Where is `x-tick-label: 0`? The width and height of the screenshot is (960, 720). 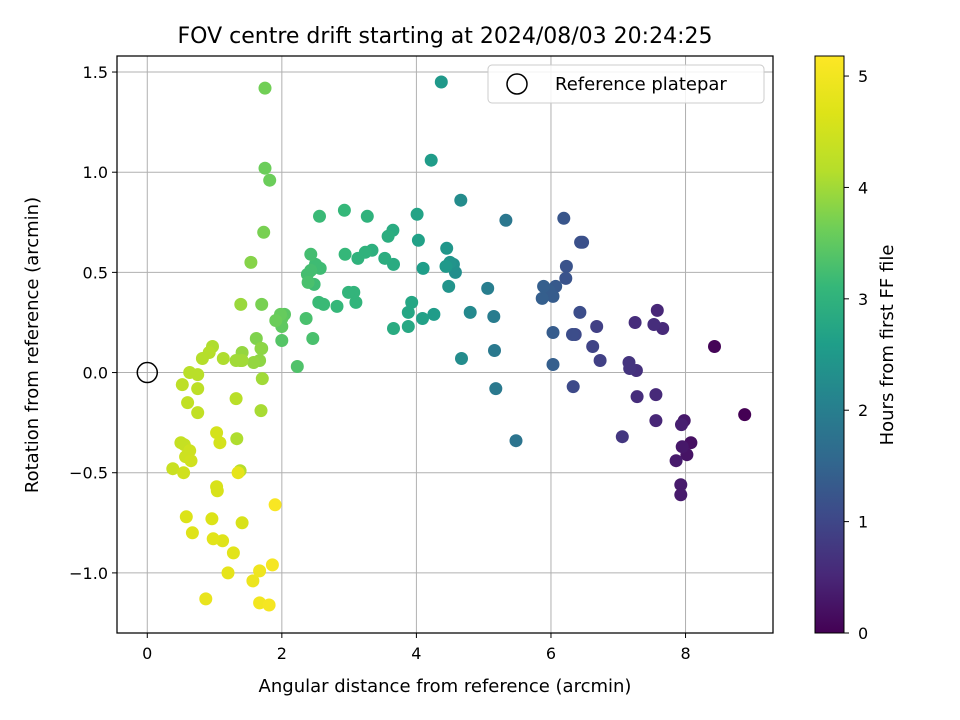 x-tick-label: 0 is located at coordinates (147, 653).